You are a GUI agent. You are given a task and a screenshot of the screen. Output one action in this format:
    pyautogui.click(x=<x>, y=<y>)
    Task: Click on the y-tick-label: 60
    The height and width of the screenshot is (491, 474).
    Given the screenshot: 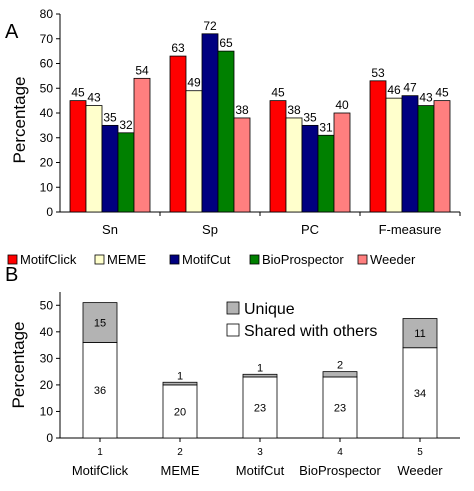 What is the action you would take?
    pyautogui.click(x=47, y=64)
    